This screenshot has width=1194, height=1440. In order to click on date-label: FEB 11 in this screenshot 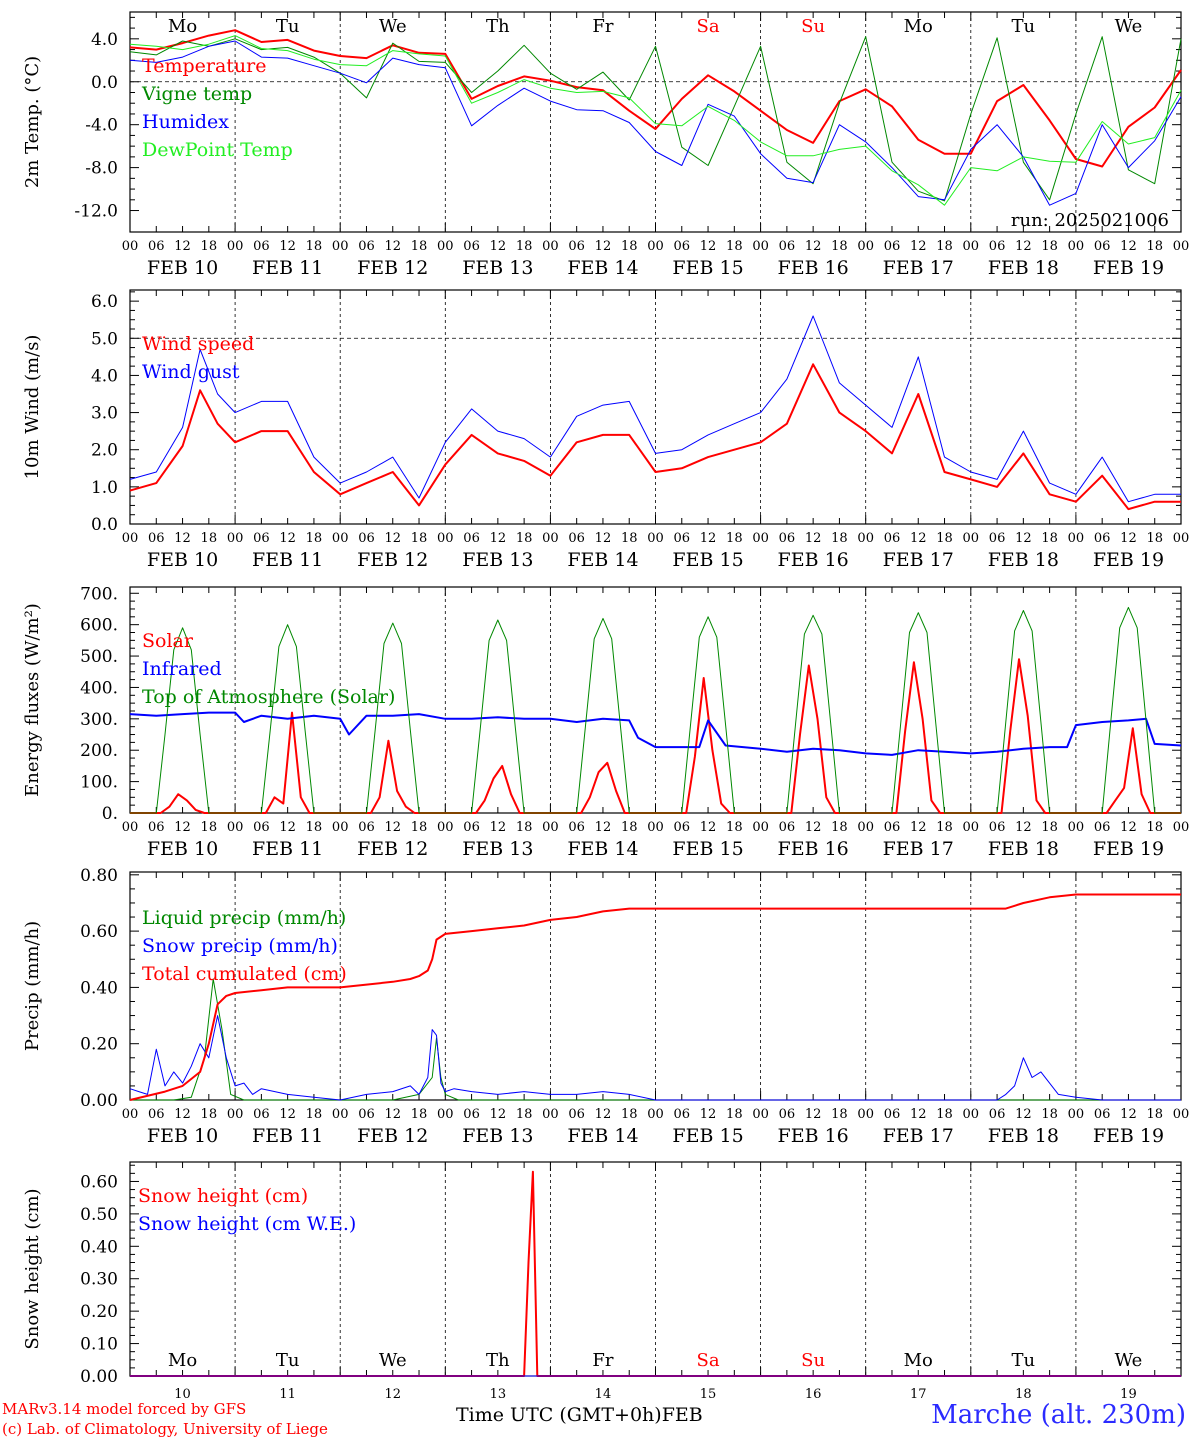, I will do `click(287, 849)`.